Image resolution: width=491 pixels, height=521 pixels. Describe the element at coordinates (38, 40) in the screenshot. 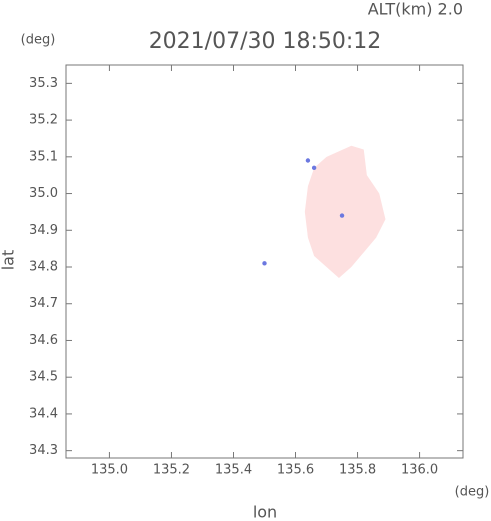

I see `y-unit: (deg)` at that location.